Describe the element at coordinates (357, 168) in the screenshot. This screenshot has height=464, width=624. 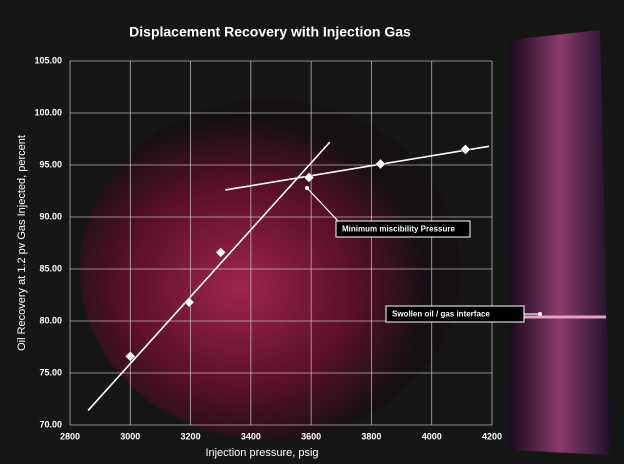
I see `trend-line` at that location.